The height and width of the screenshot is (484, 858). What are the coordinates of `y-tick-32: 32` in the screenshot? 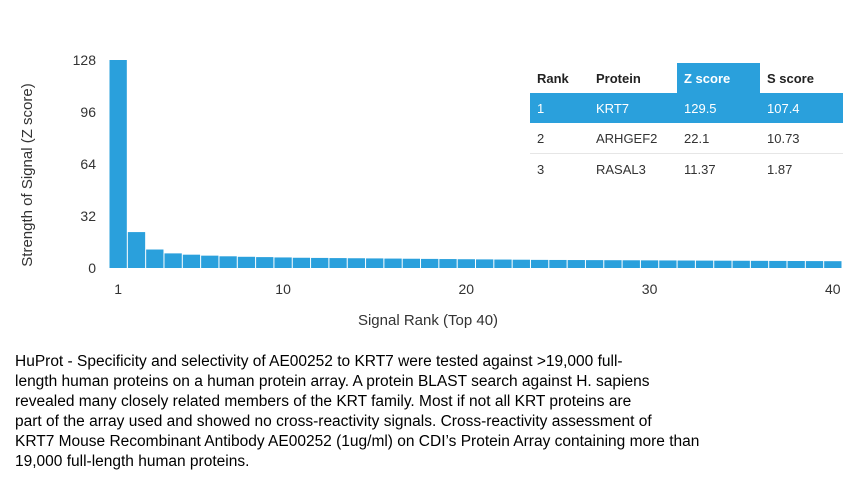 It's located at (88, 216).